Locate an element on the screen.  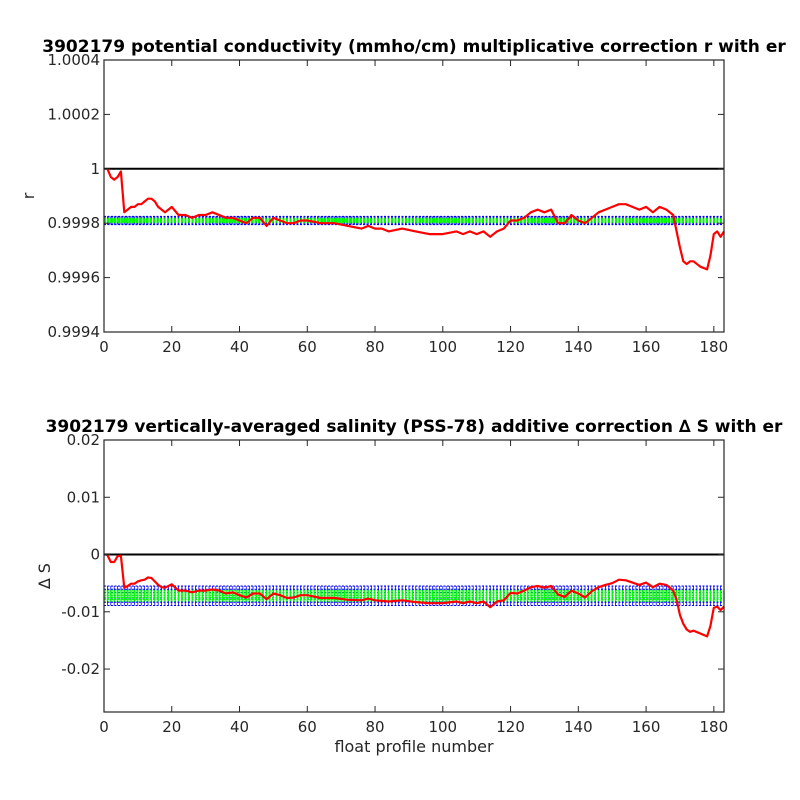
y-tick-label: 0.9994 is located at coordinates (74, 332).